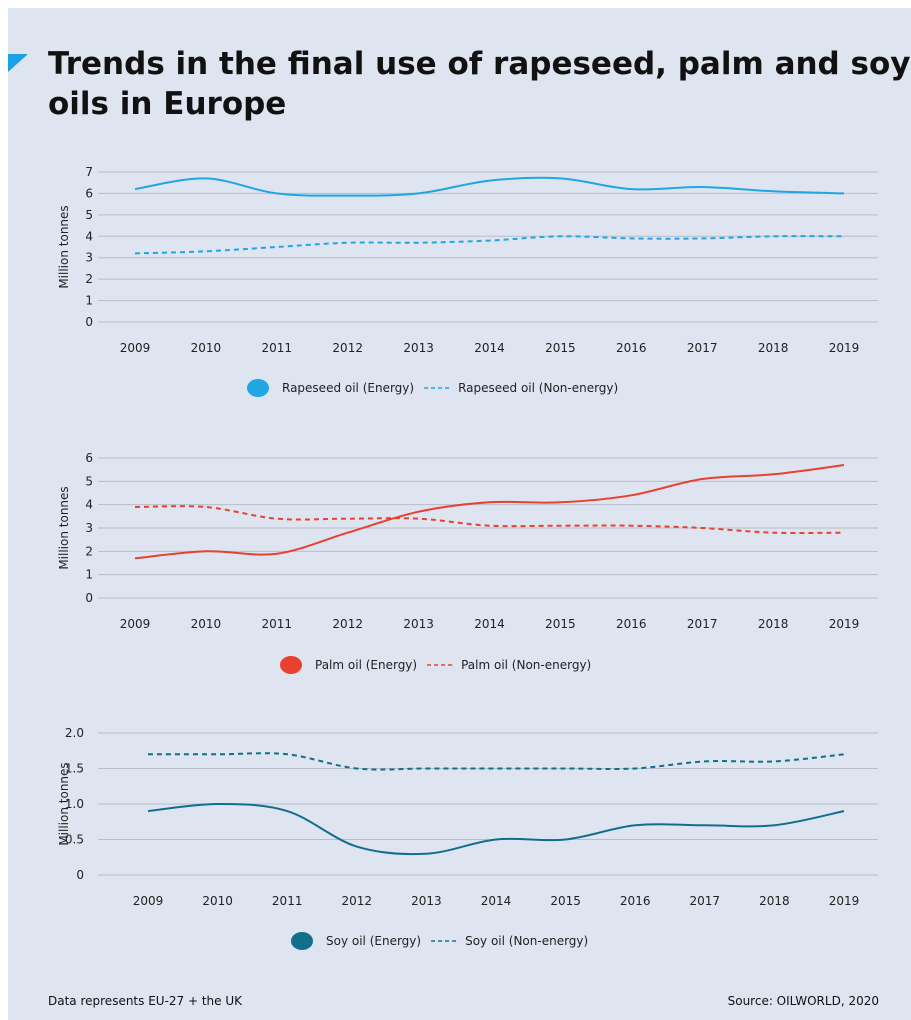 This screenshot has width=911, height=1020. Describe the element at coordinates (803, 1001) in the screenshot. I see `source-note: Source: OILWORLD, 2020` at that location.